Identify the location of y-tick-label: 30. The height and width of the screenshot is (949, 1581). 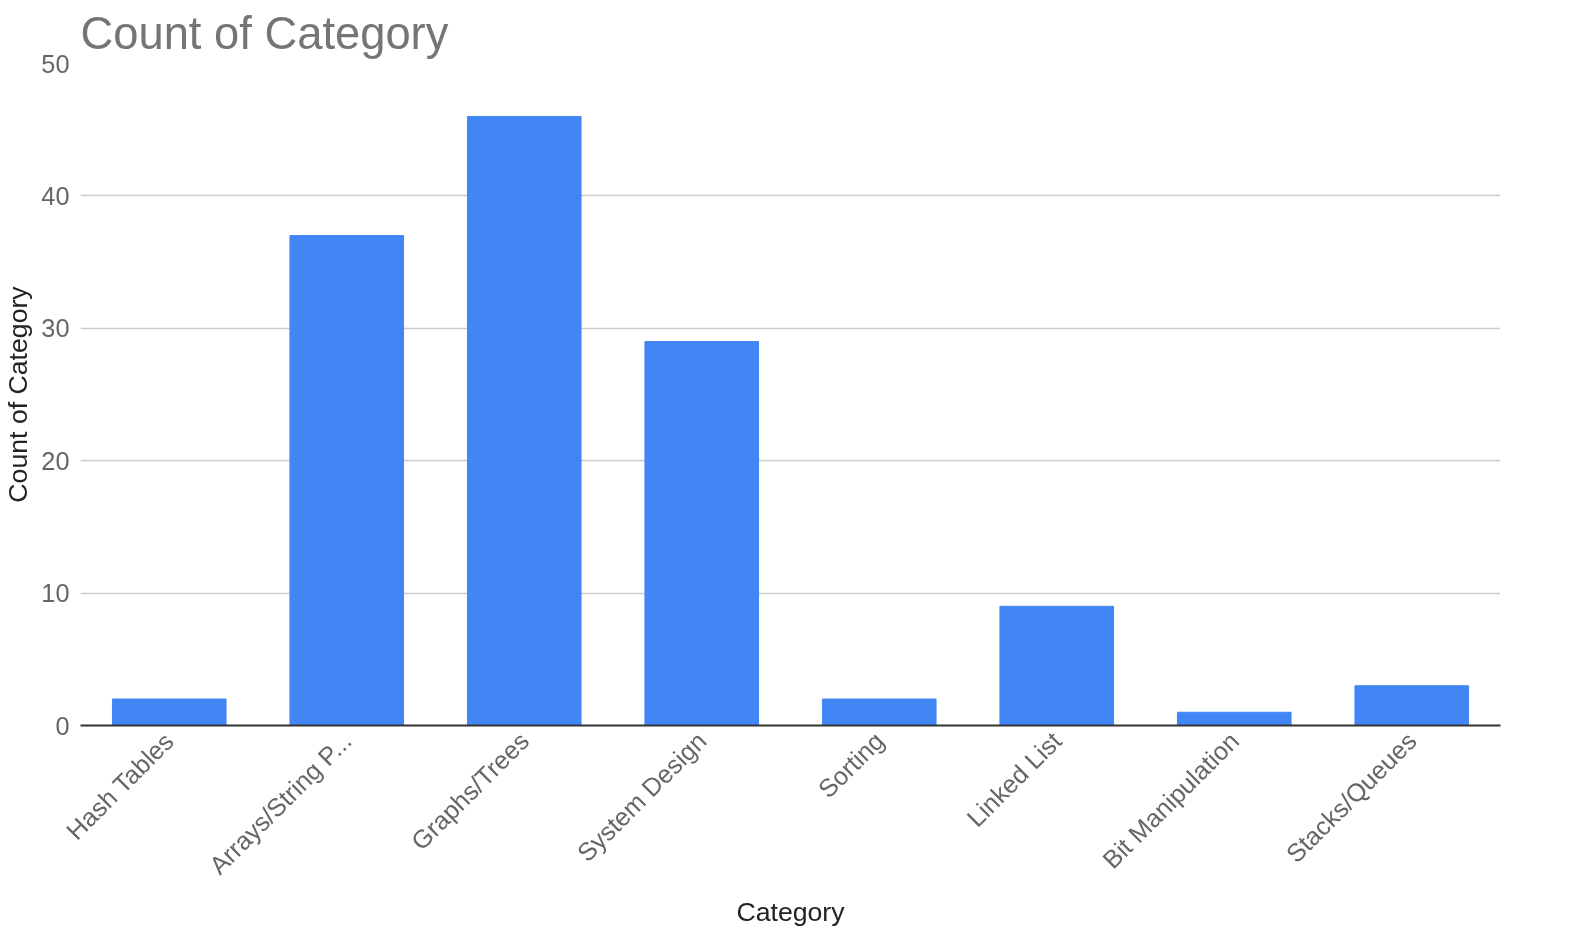
(55, 328).